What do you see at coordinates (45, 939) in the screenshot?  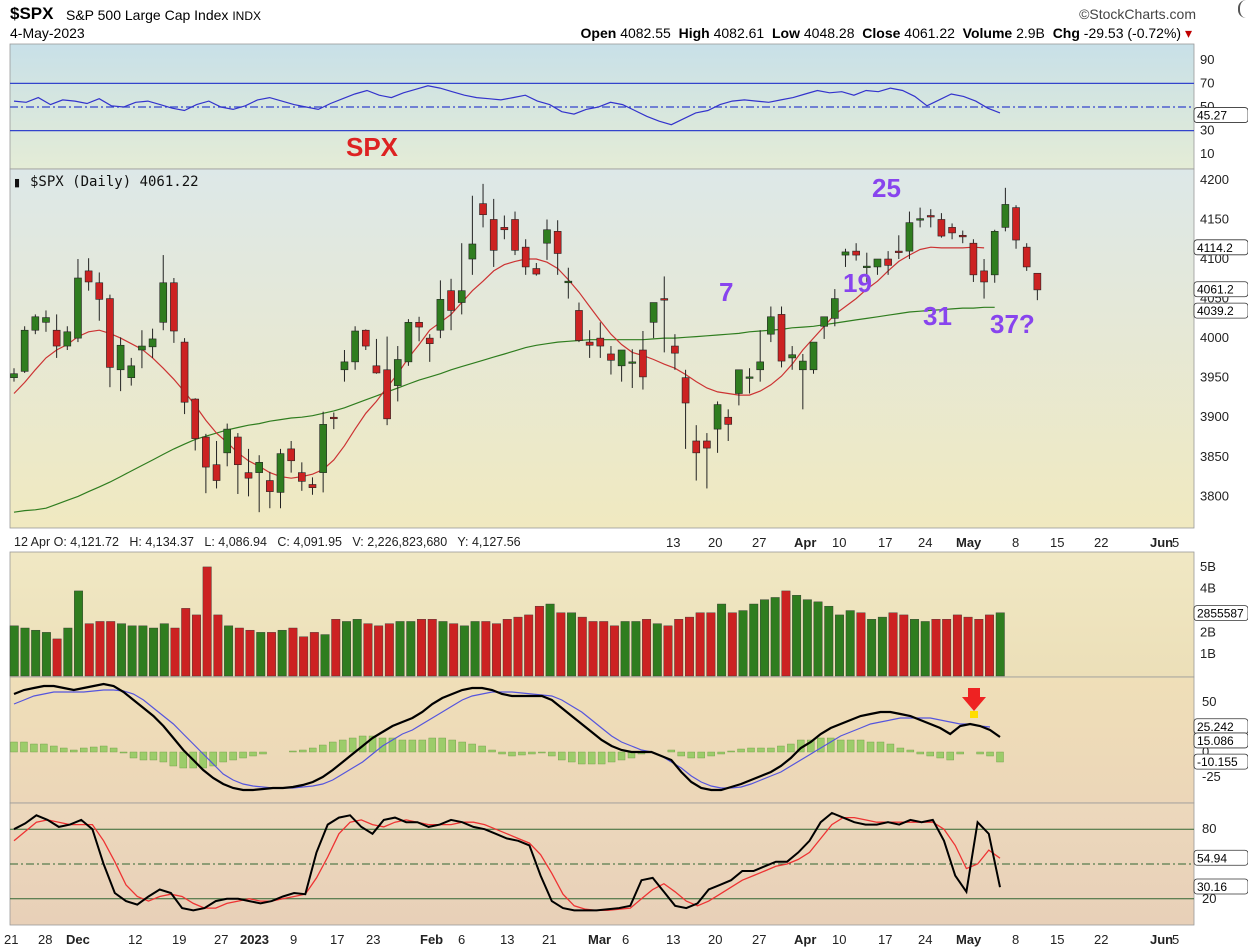 I see `x-tick-label-bottom: 28` at bounding box center [45, 939].